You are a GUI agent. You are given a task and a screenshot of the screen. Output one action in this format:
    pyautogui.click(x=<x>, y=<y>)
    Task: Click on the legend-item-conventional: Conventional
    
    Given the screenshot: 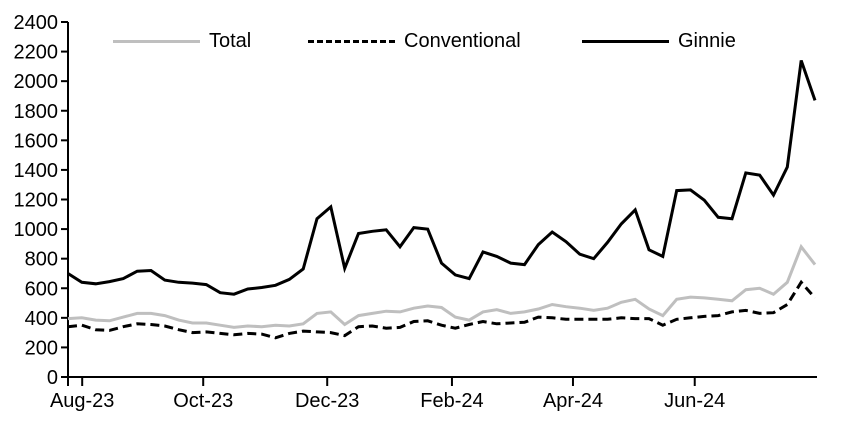 What is the action you would take?
    pyautogui.click(x=414, y=41)
    